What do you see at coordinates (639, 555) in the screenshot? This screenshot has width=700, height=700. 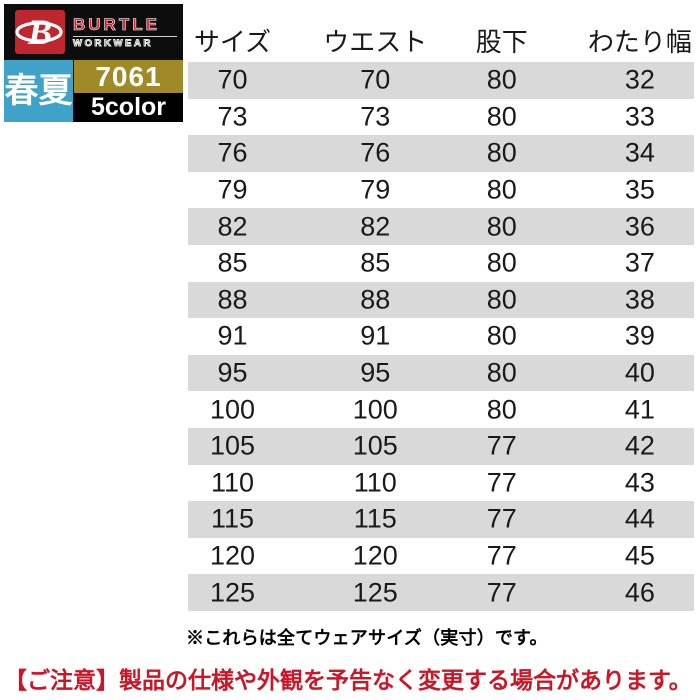 I see `cell: 45` at bounding box center [639, 555].